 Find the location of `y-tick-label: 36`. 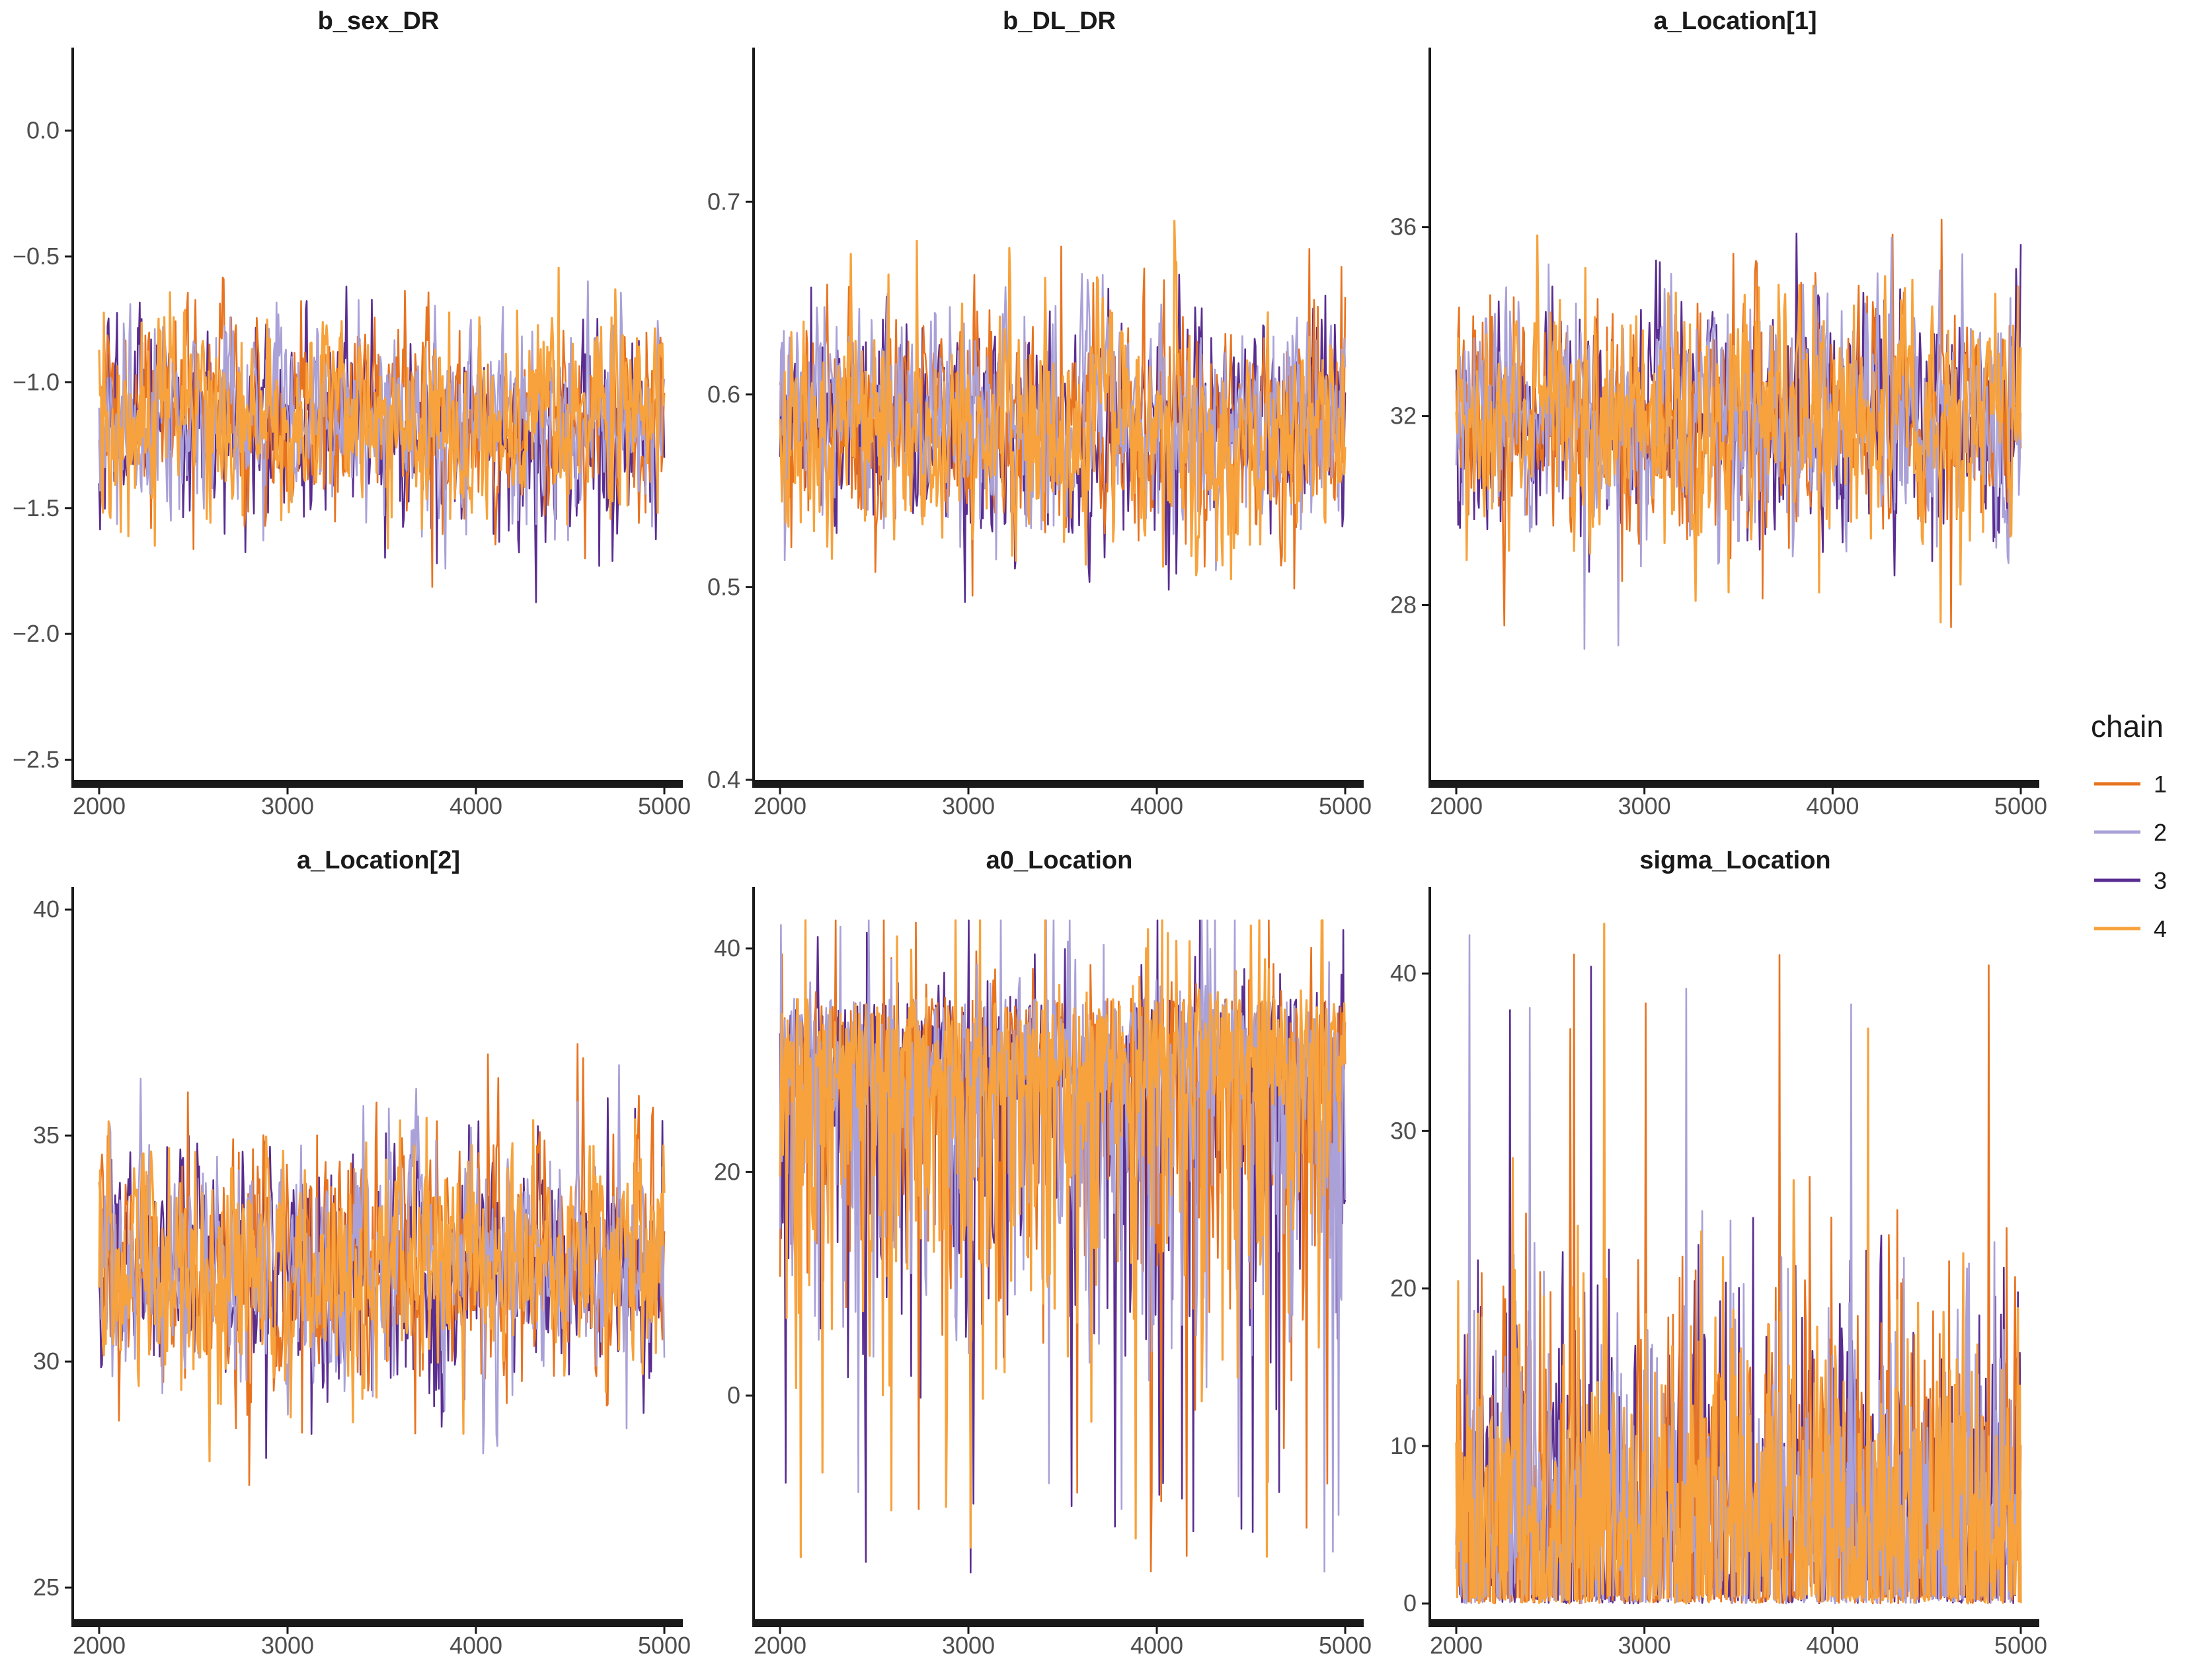

y-tick-label: 36 is located at coordinates (1403, 227).